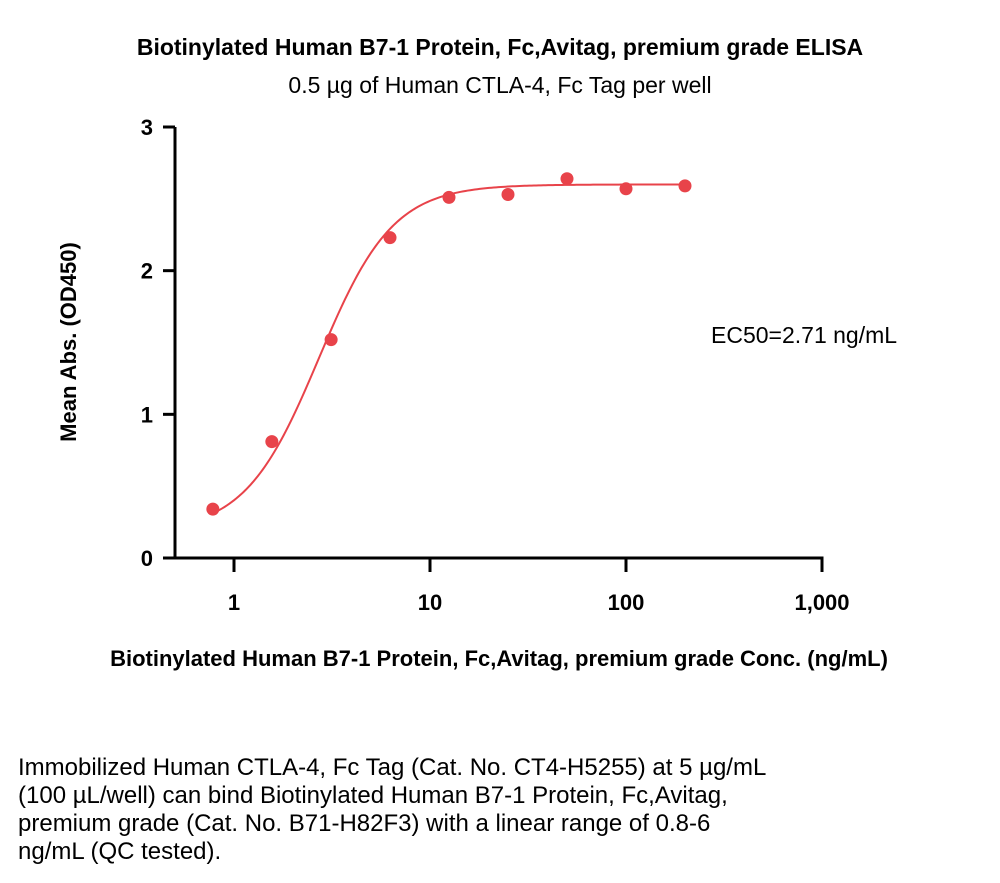 This screenshot has height=883, width=1000. I want to click on x-tick-label-0: 1, so click(234, 602).